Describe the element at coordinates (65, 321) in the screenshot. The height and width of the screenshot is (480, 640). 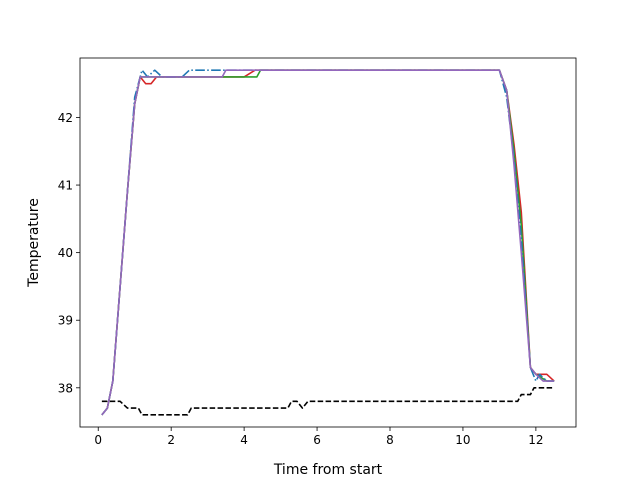
I see `y-tick-label: 39` at that location.